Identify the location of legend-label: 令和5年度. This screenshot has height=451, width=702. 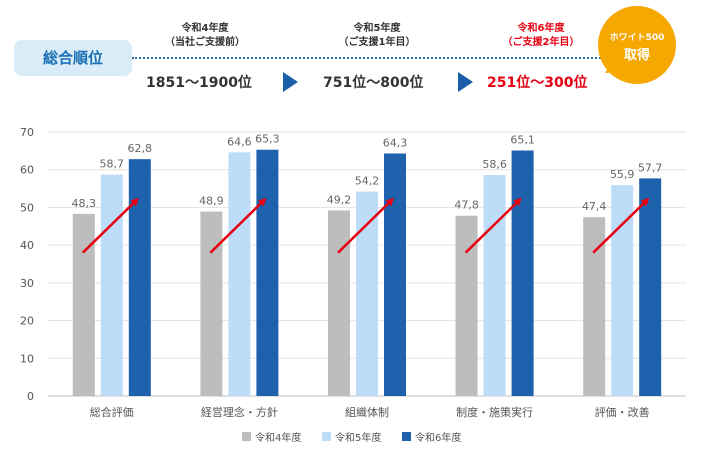
(358, 437).